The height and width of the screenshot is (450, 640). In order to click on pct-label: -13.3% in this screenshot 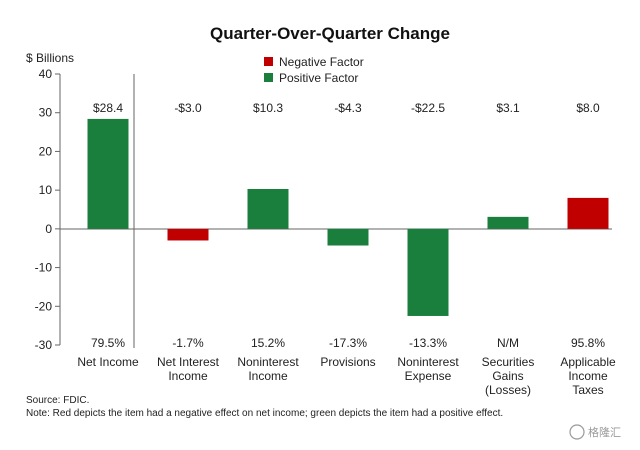, I will do `click(428, 343)`.